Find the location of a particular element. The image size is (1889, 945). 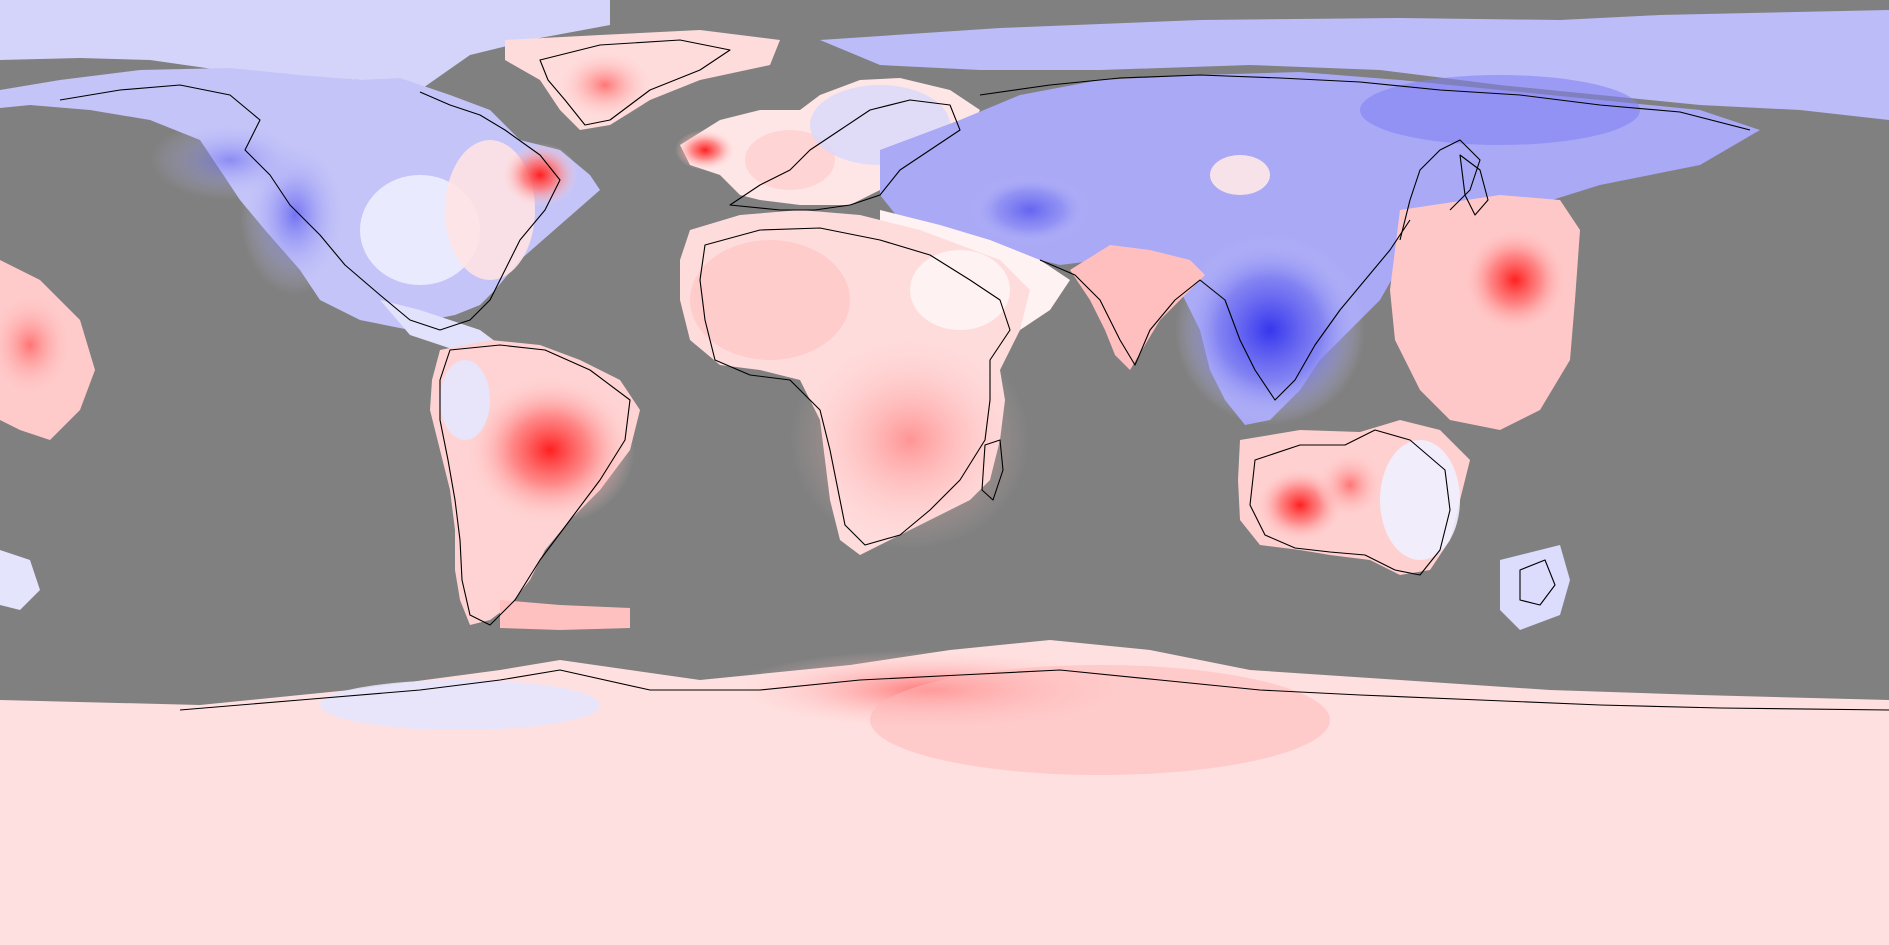

greenland-warm-anomaly is located at coordinates (605, 85).